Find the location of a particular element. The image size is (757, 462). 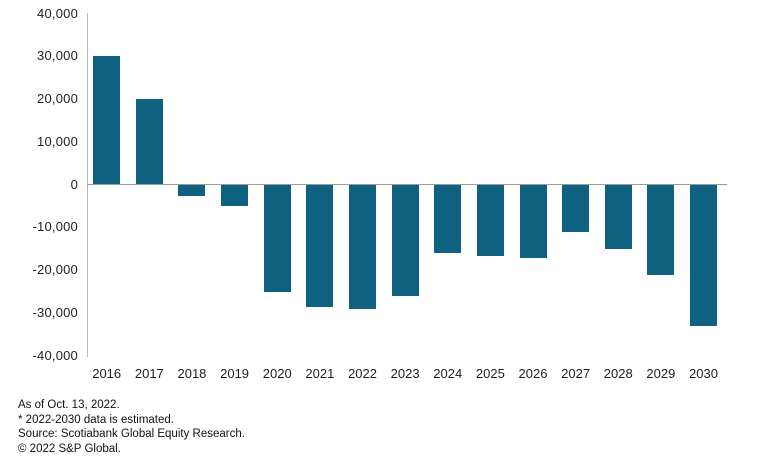

x-tick-label: 2017 is located at coordinates (149, 373).